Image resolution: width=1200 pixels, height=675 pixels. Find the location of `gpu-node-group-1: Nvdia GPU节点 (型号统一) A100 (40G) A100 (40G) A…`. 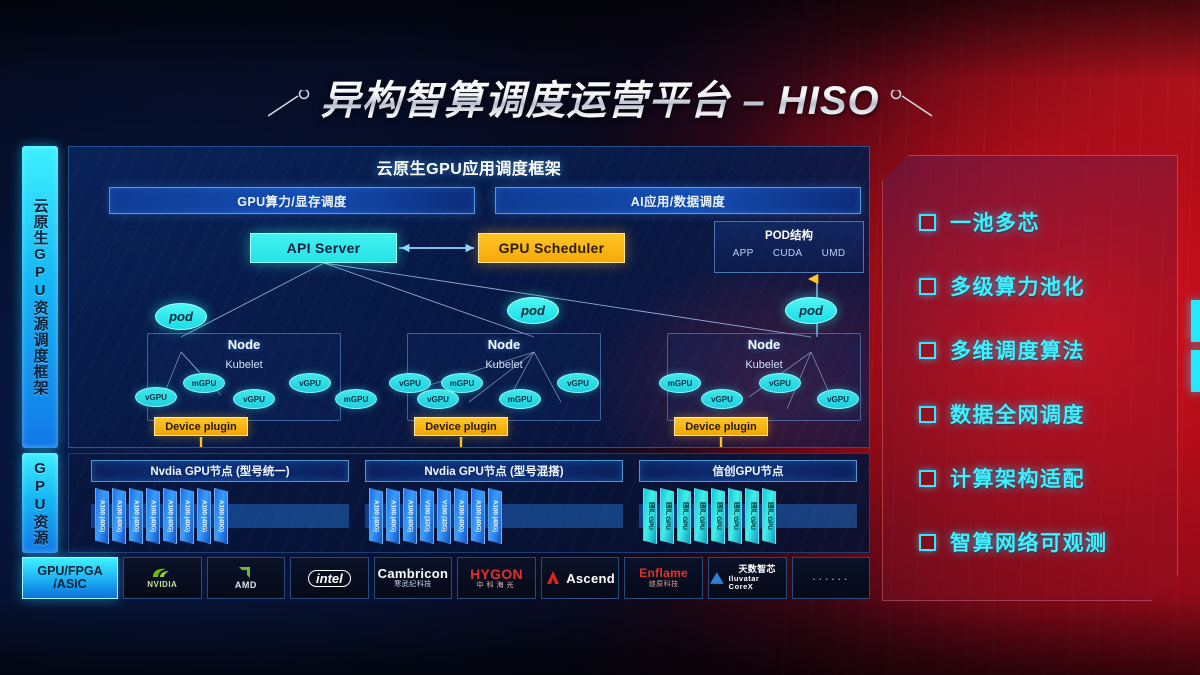

gpu-node-group-1: Nvdia GPU节点 (型号统一) A100 (40G) A100 (40G) A… is located at coordinates (220, 504).